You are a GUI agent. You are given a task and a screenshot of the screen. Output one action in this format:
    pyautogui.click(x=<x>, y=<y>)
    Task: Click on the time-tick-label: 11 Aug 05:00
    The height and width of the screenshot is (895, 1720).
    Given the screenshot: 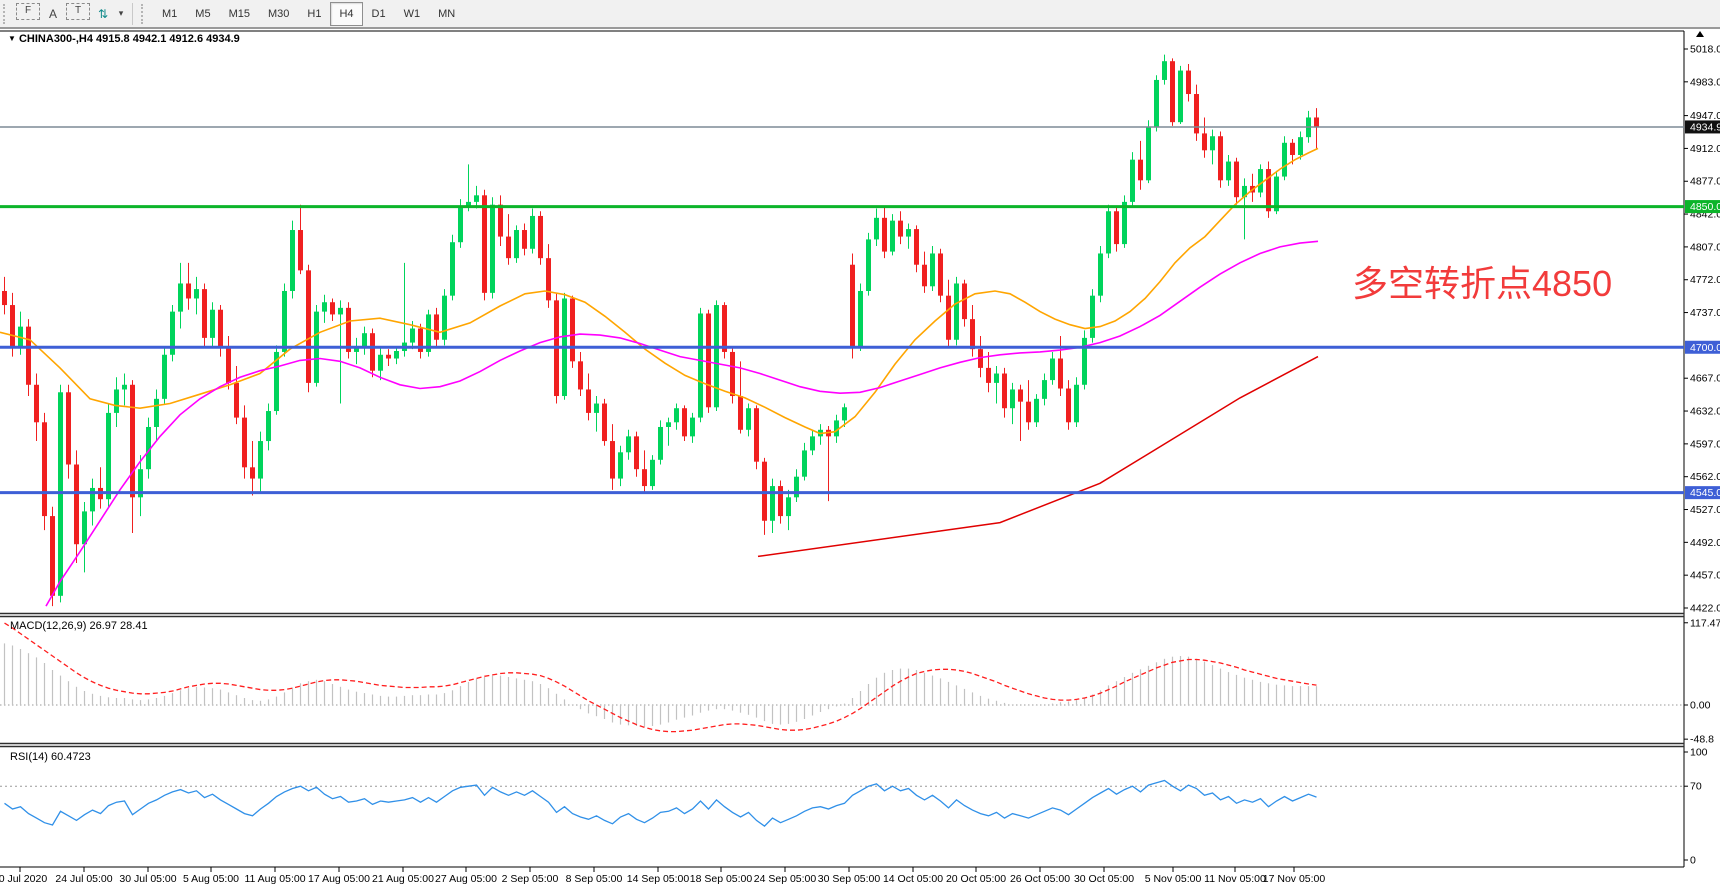 What is the action you would take?
    pyautogui.click(x=274, y=879)
    